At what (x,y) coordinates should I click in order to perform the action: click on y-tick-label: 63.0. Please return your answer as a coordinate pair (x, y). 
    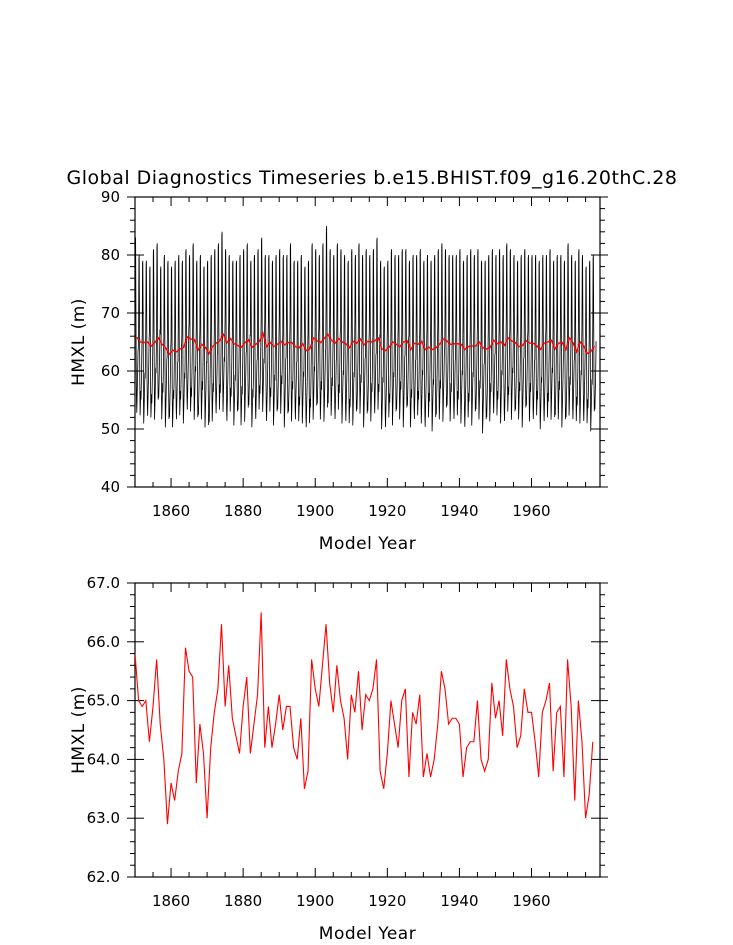
    Looking at the image, I should click on (103, 818).